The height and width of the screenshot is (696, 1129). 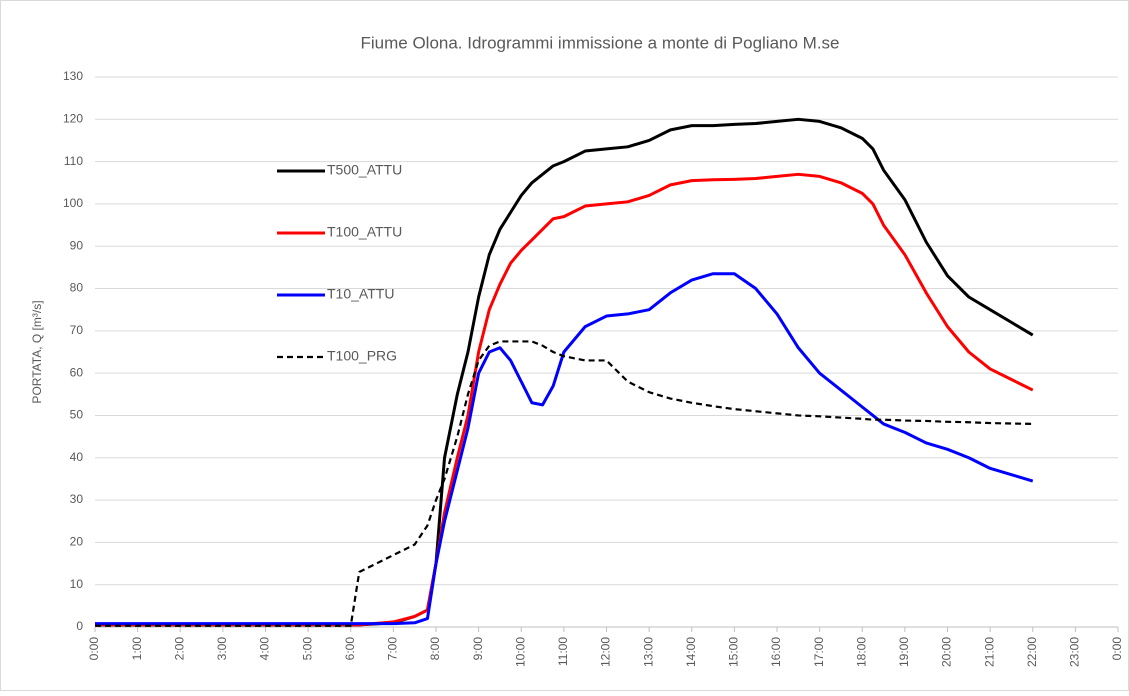 What do you see at coordinates (73, 203) in the screenshot?
I see `y-tick-label: 100` at bounding box center [73, 203].